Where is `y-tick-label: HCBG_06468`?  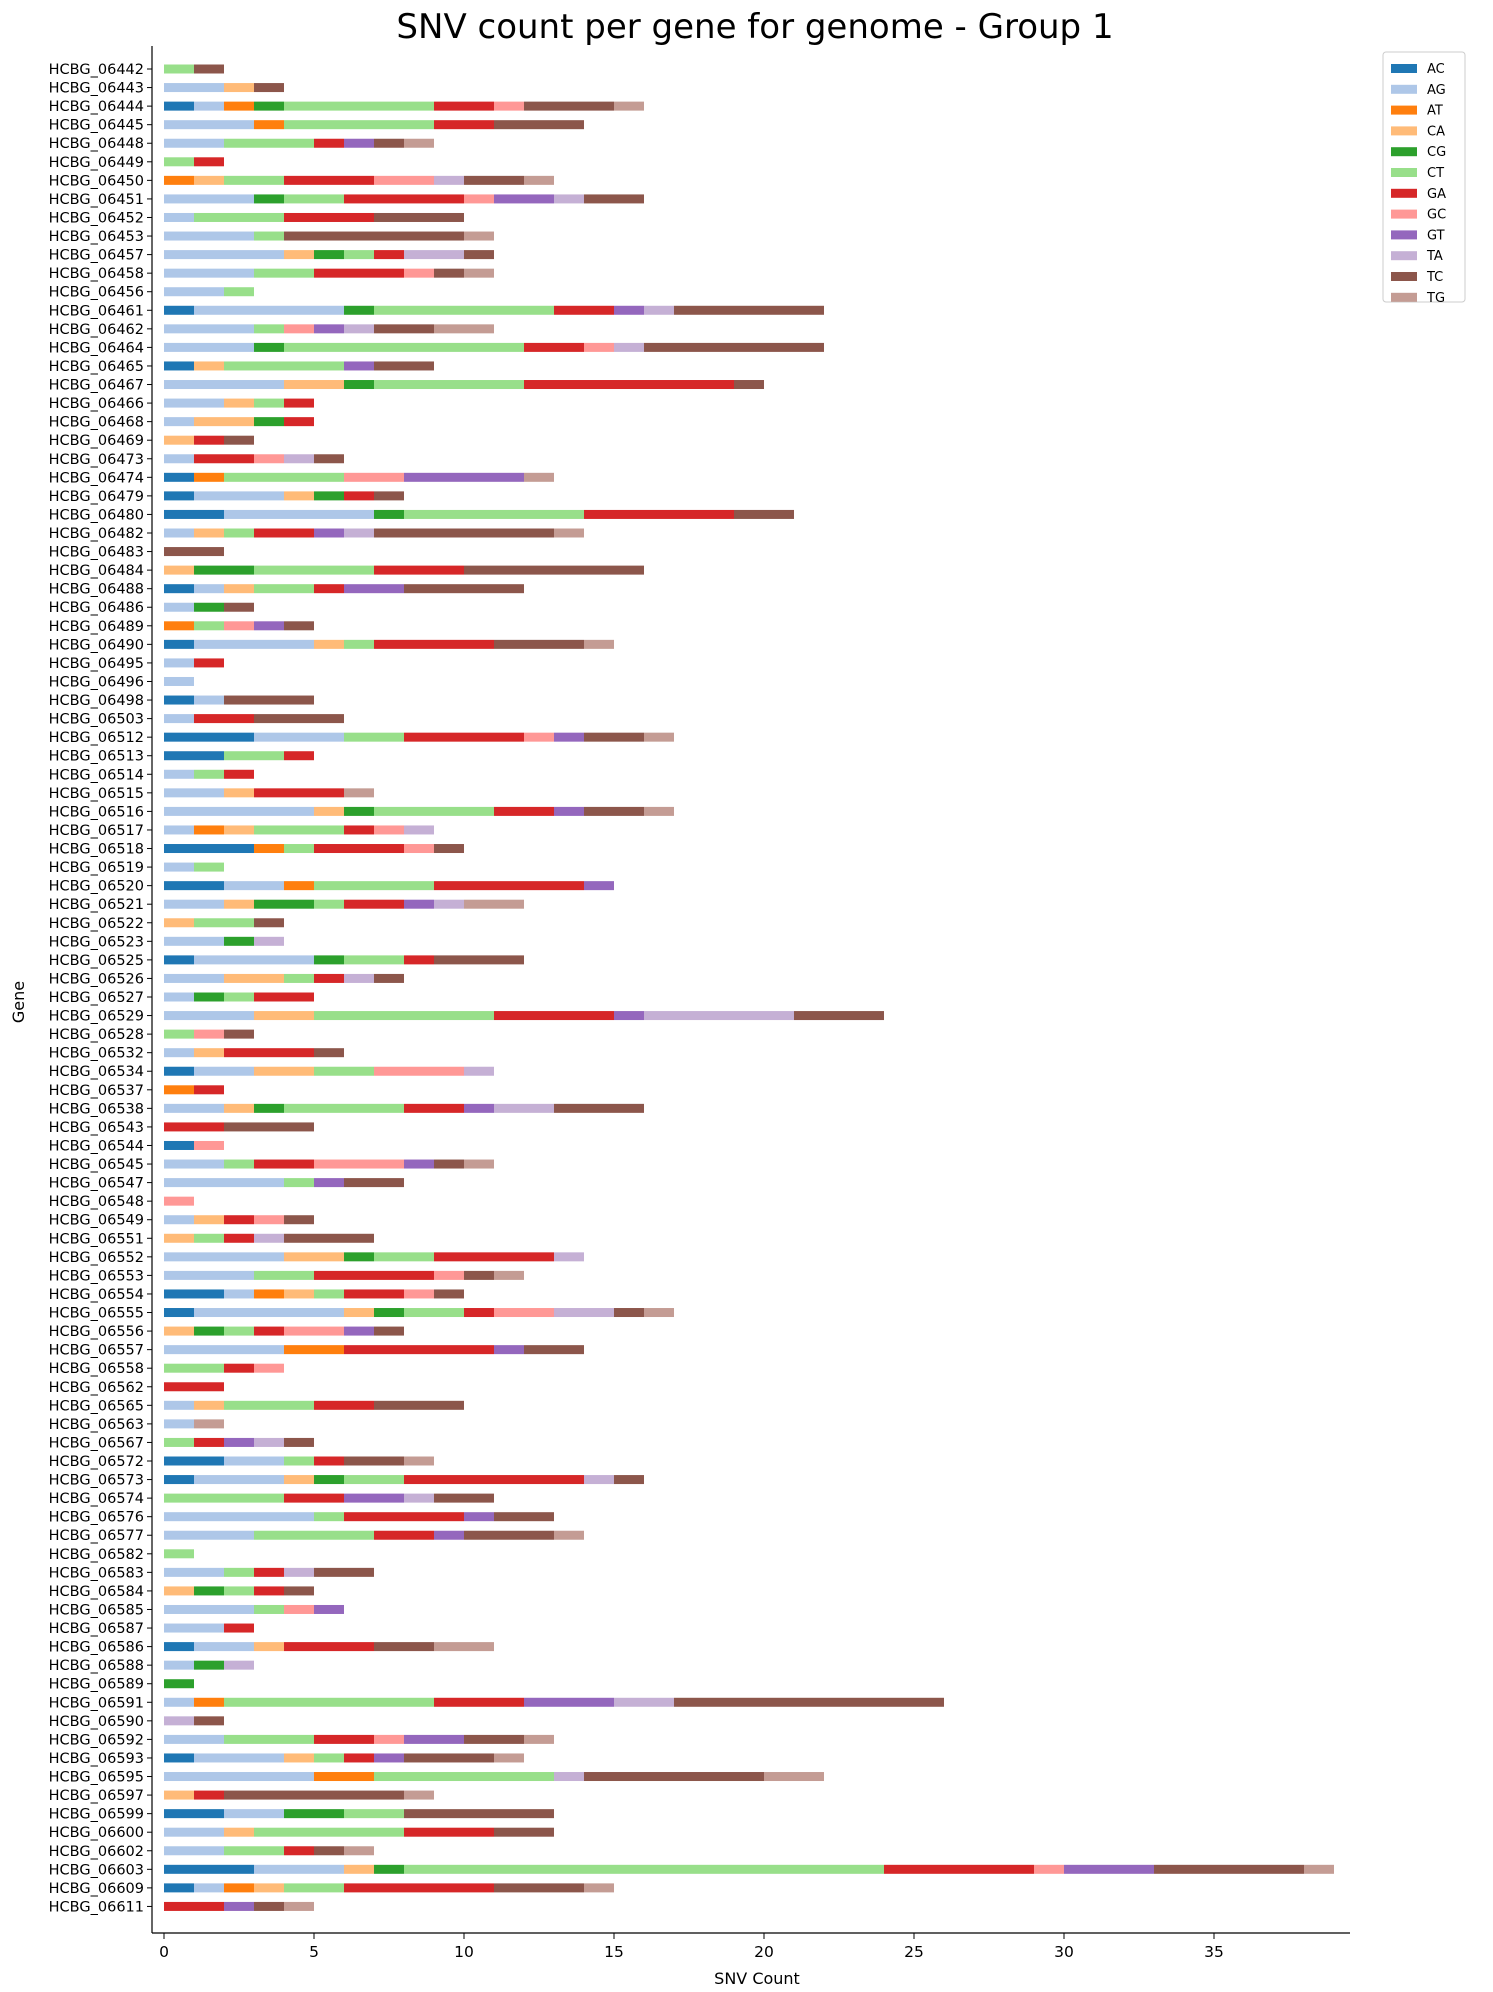
y-tick-label: HCBG_06468 is located at coordinates (96, 423).